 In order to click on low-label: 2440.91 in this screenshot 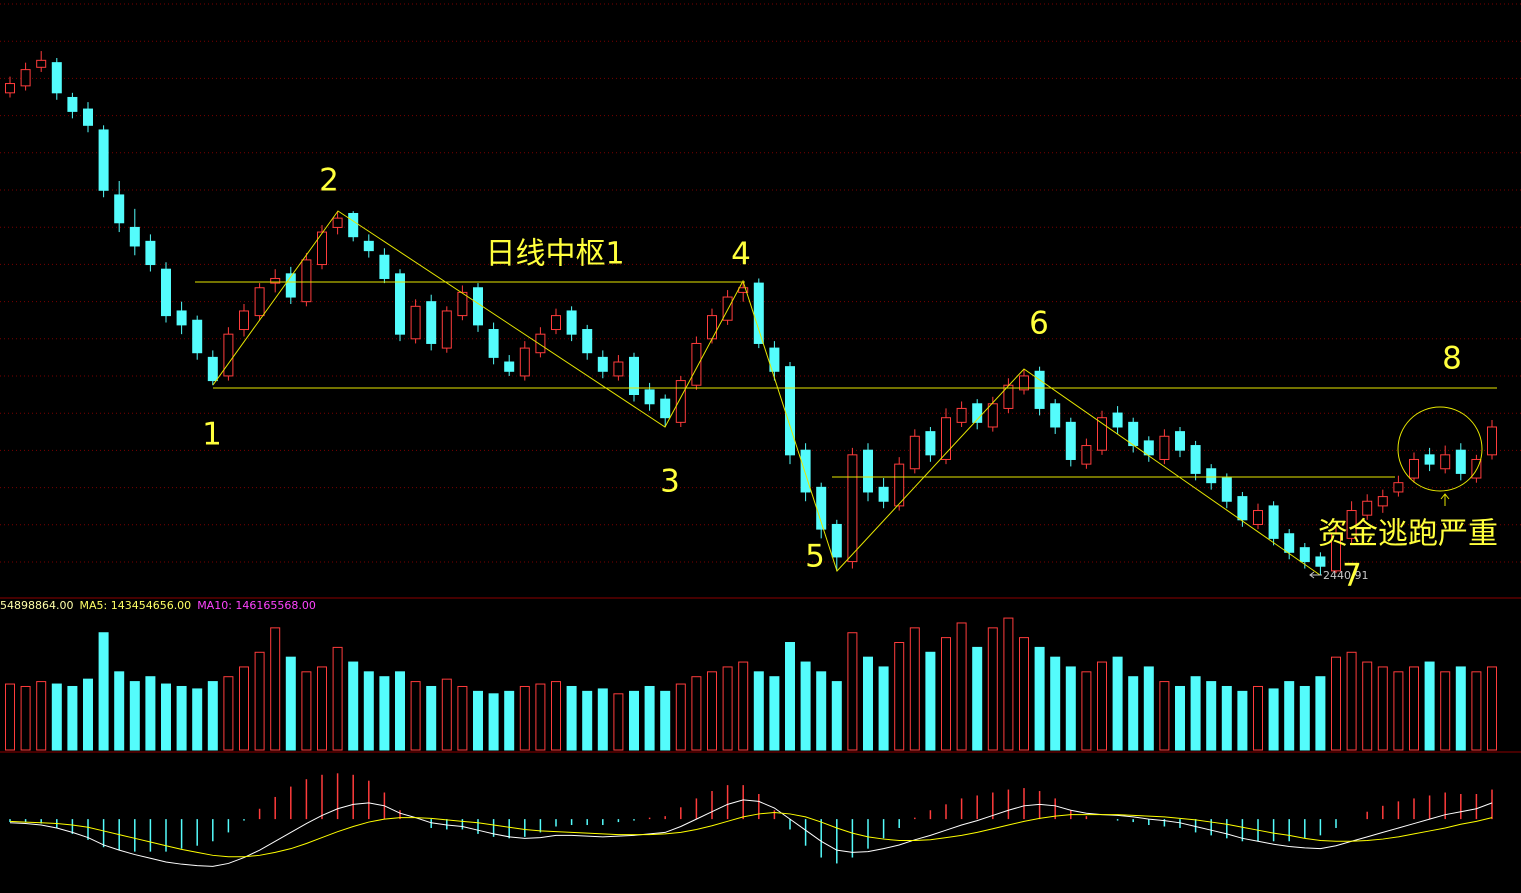, I will do `click(1346, 575)`.